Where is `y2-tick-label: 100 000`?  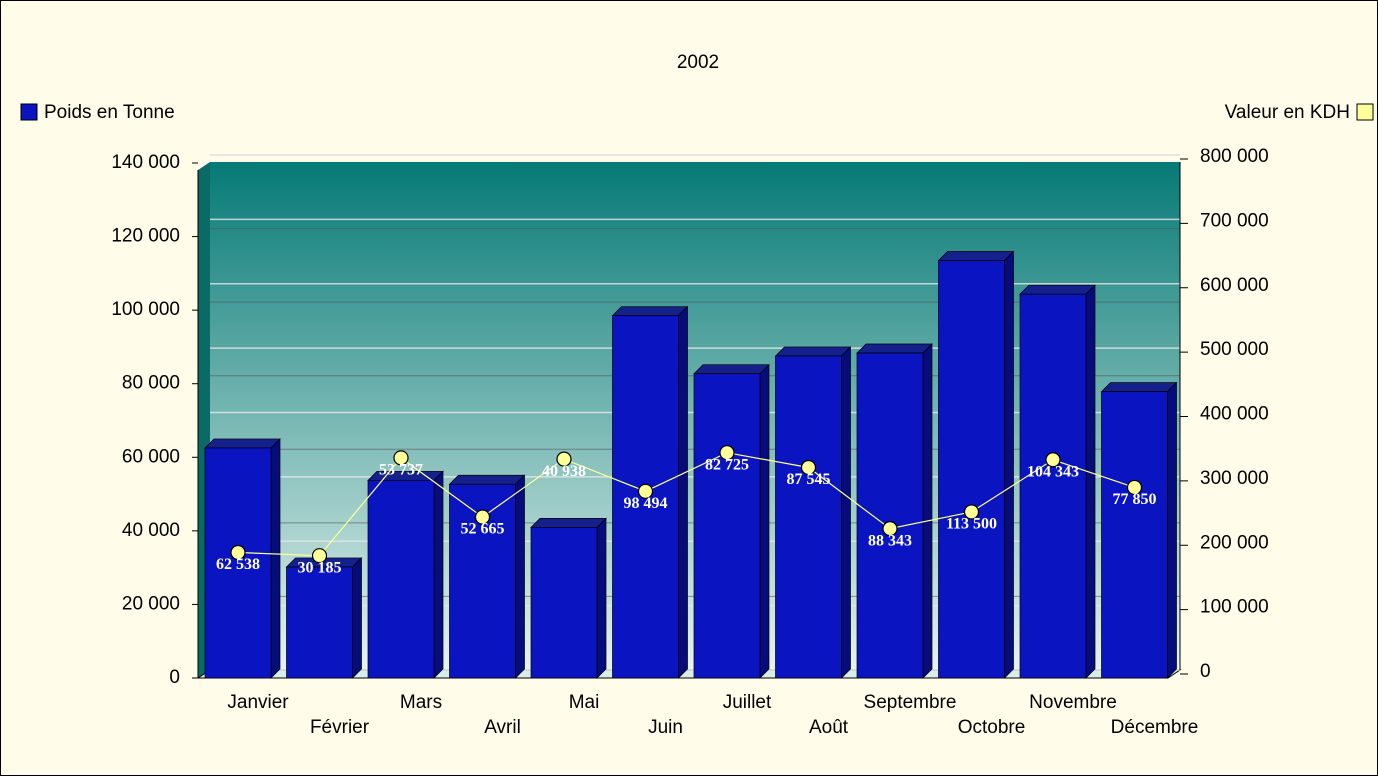 y2-tick-label: 100 000 is located at coordinates (1234, 607).